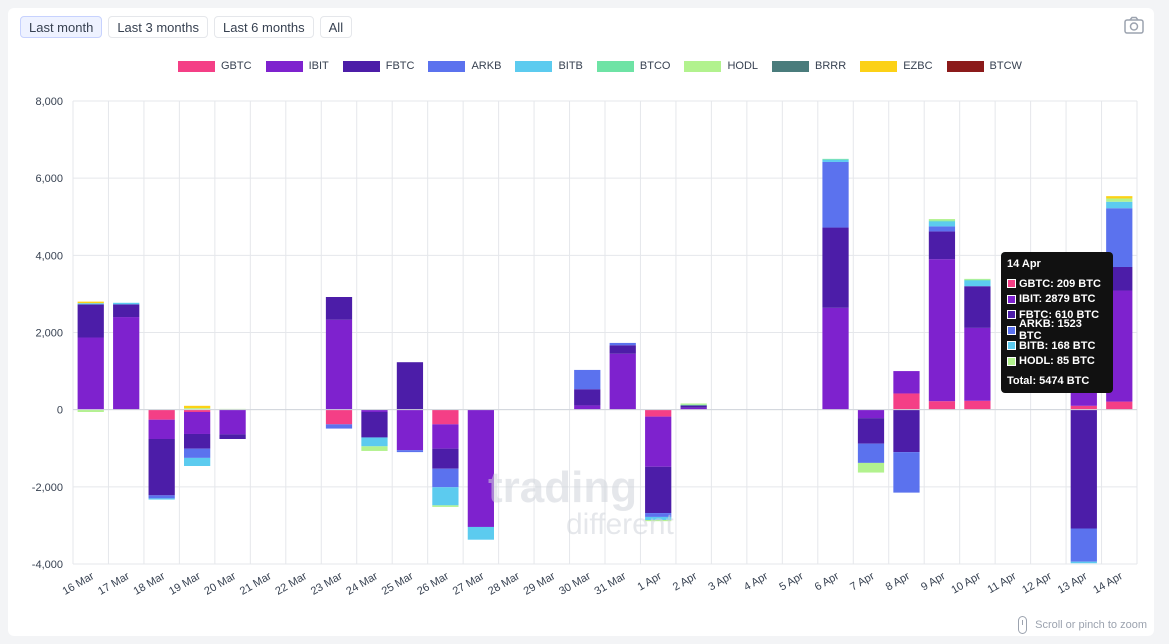 This screenshot has height=644, width=1169. What do you see at coordinates (339, 308) in the screenshot?
I see `bar-fbtc-23-mar` at bounding box center [339, 308].